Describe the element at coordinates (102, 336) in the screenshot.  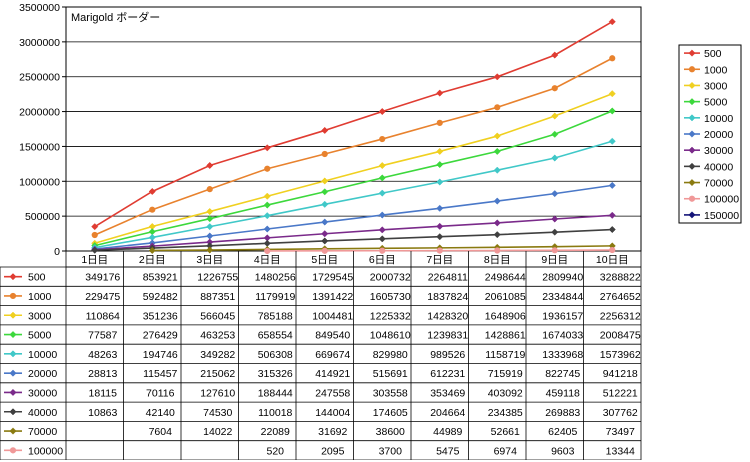
I see `table-cell: 77587` at that location.